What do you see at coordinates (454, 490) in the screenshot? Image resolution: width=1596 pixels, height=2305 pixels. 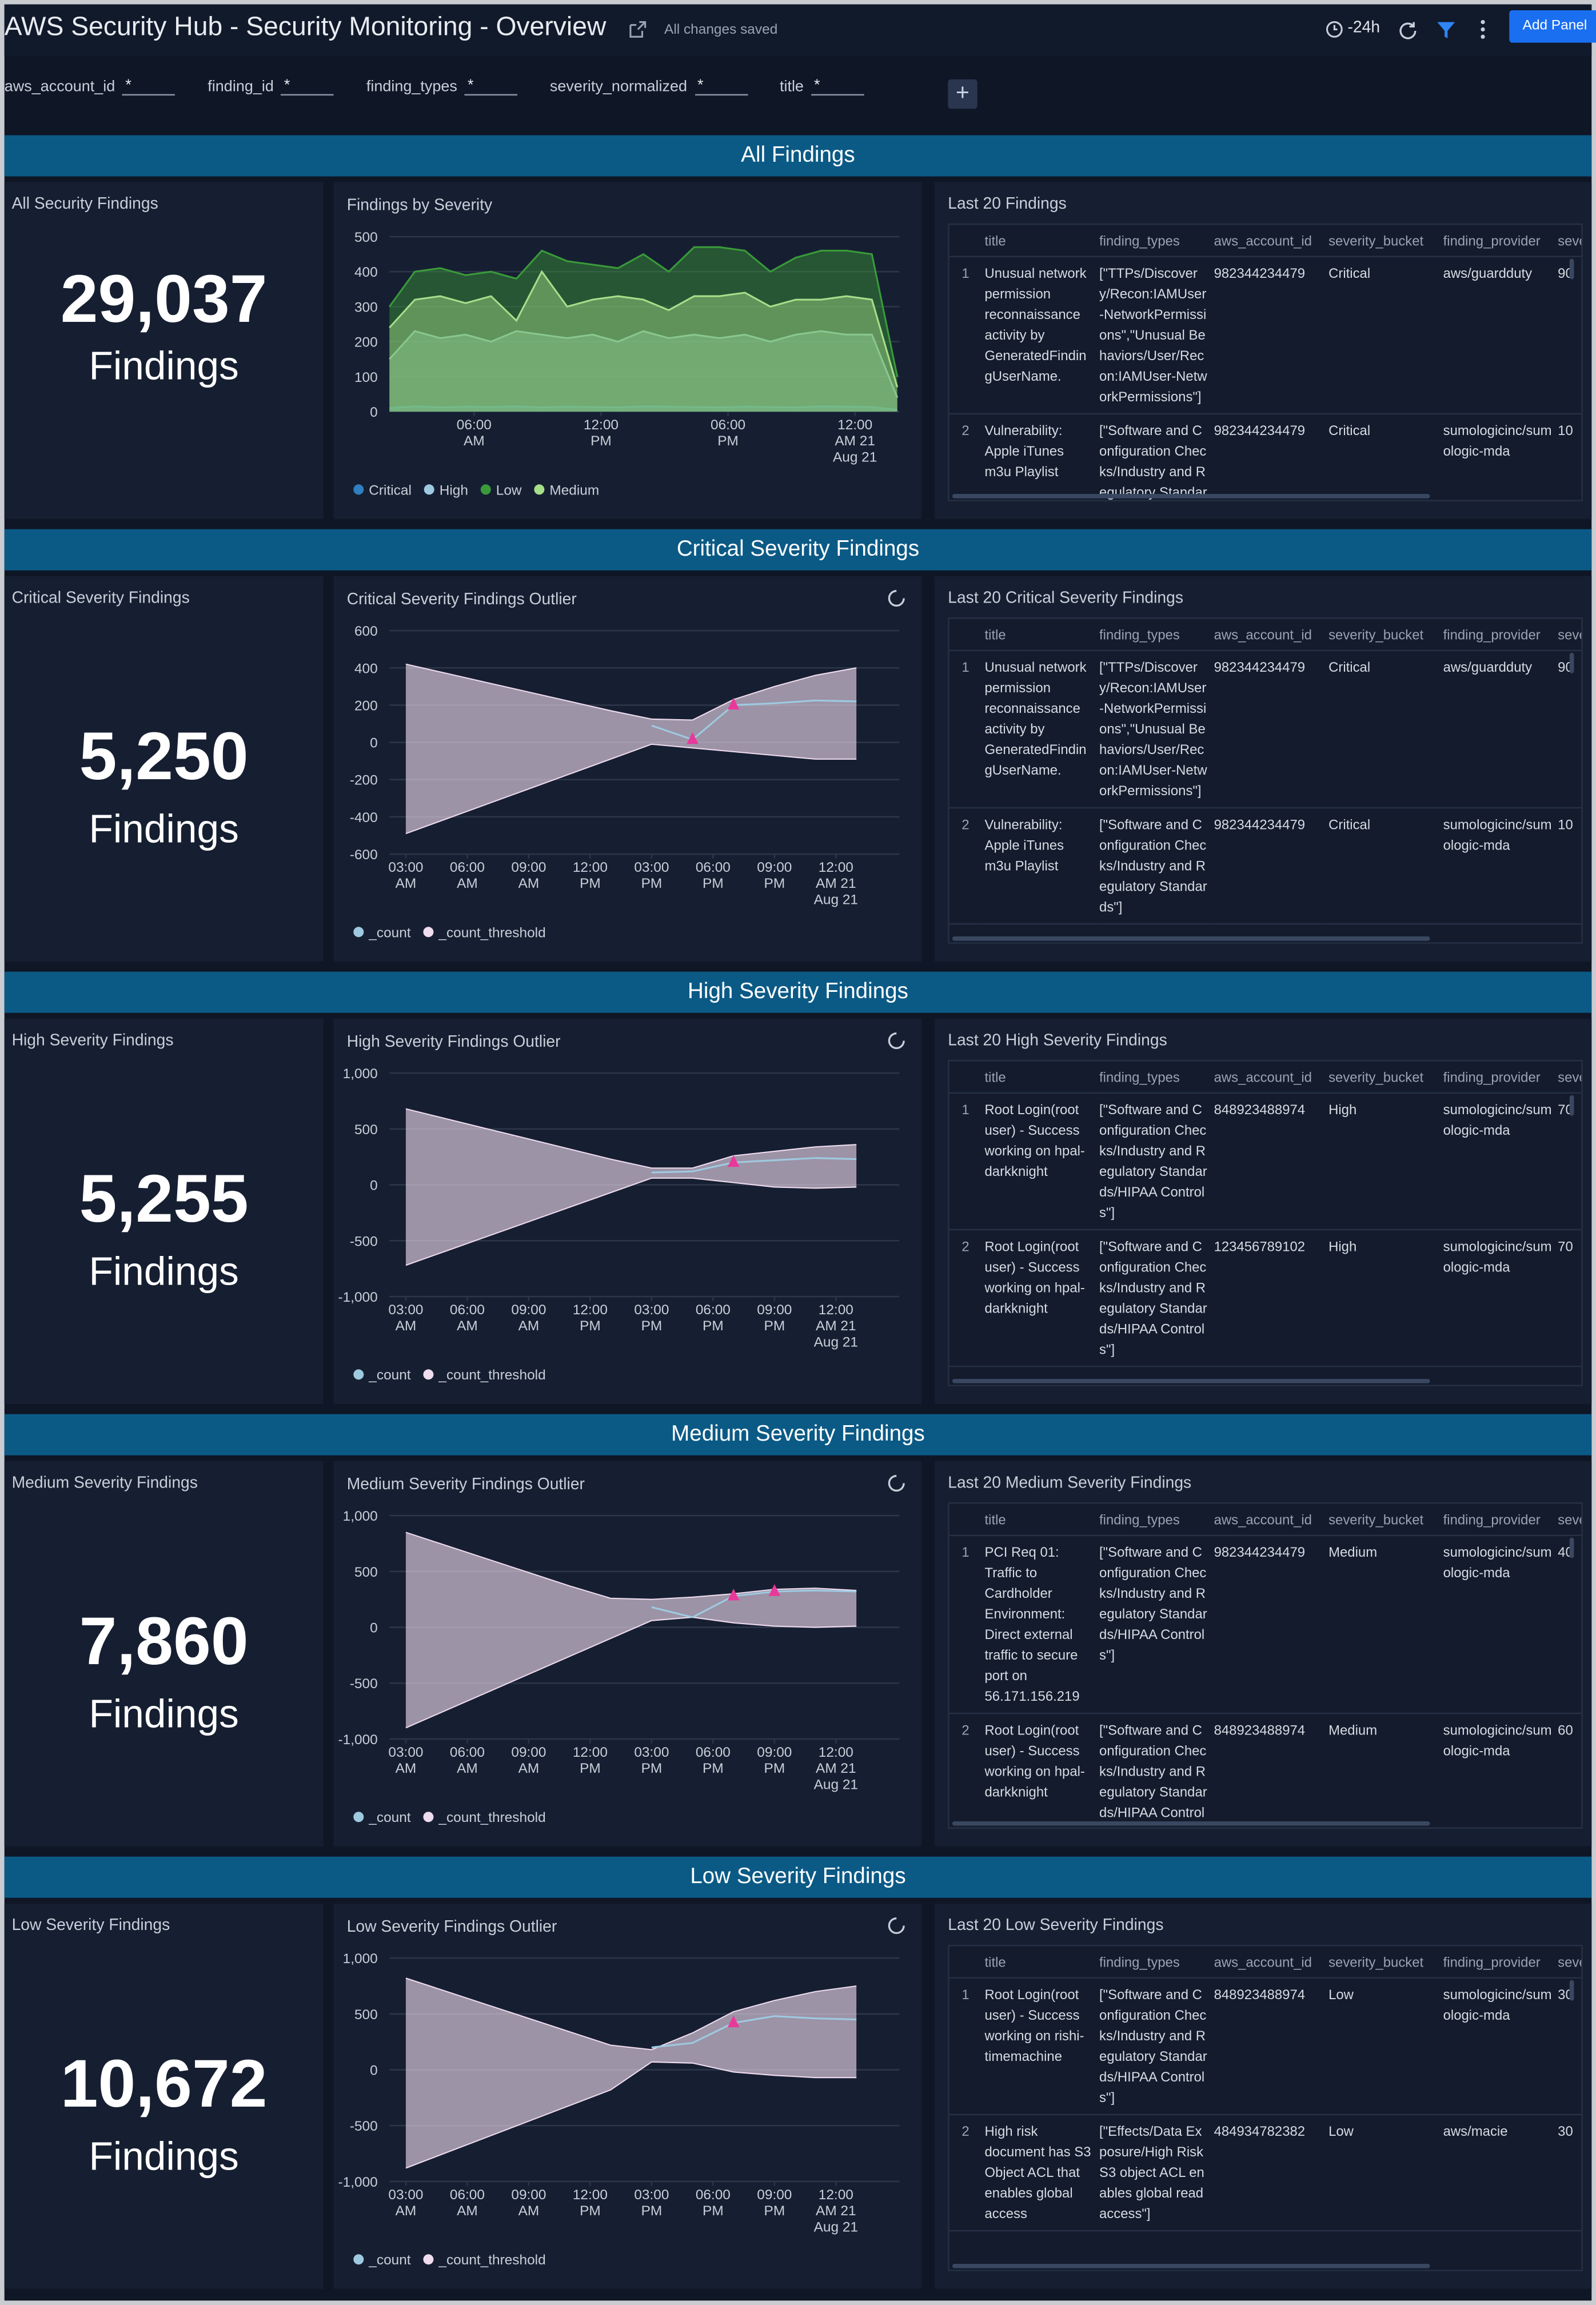 I see `legend-label: High` at bounding box center [454, 490].